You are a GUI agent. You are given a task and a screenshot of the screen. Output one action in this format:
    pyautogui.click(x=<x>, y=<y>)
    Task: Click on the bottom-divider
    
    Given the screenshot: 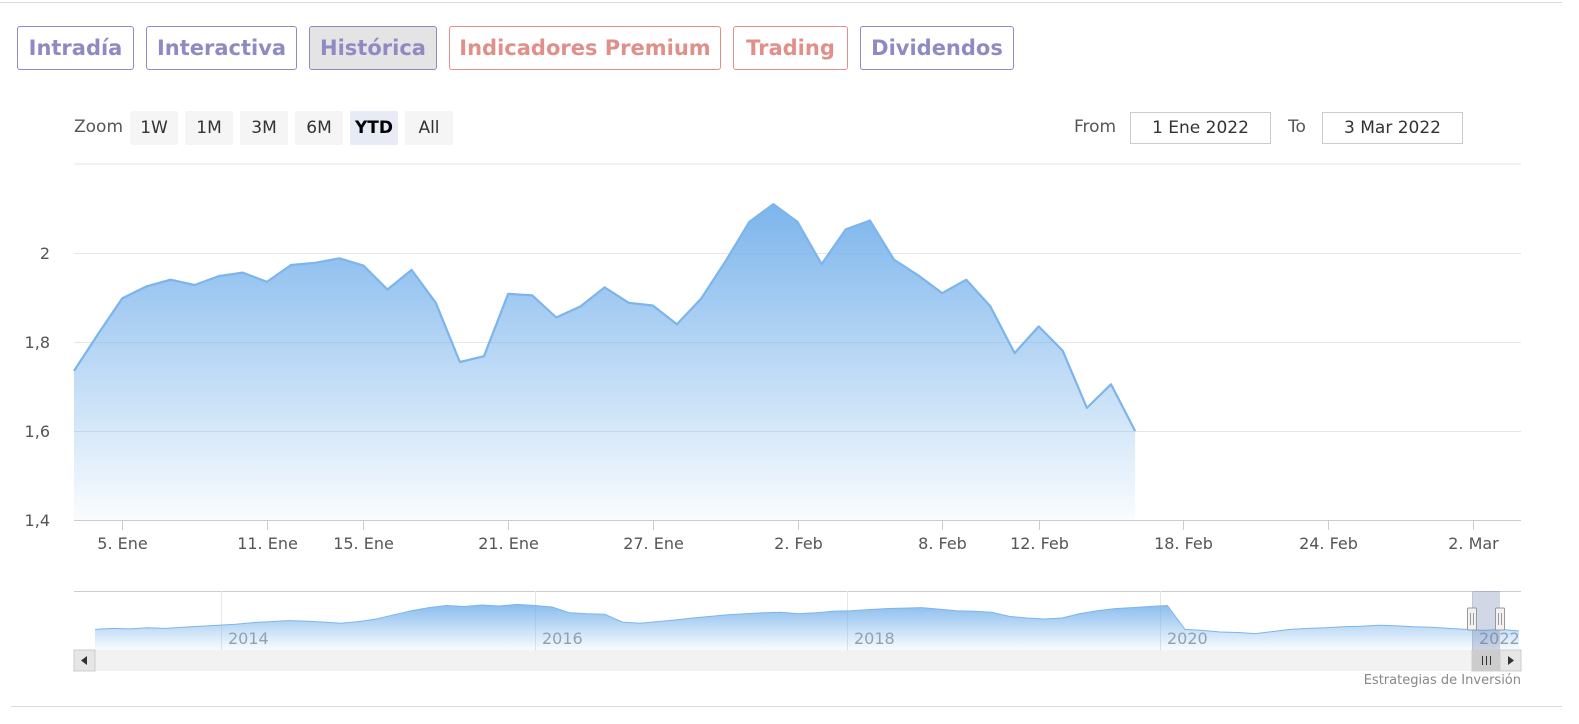 What is the action you would take?
    pyautogui.click(x=786, y=706)
    